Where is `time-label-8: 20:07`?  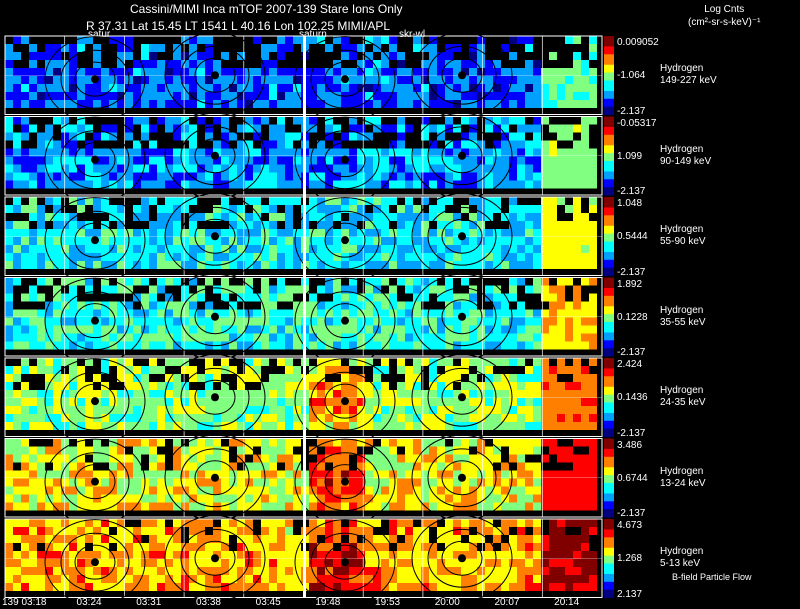 time-label-8: 20:07 is located at coordinates (507, 602).